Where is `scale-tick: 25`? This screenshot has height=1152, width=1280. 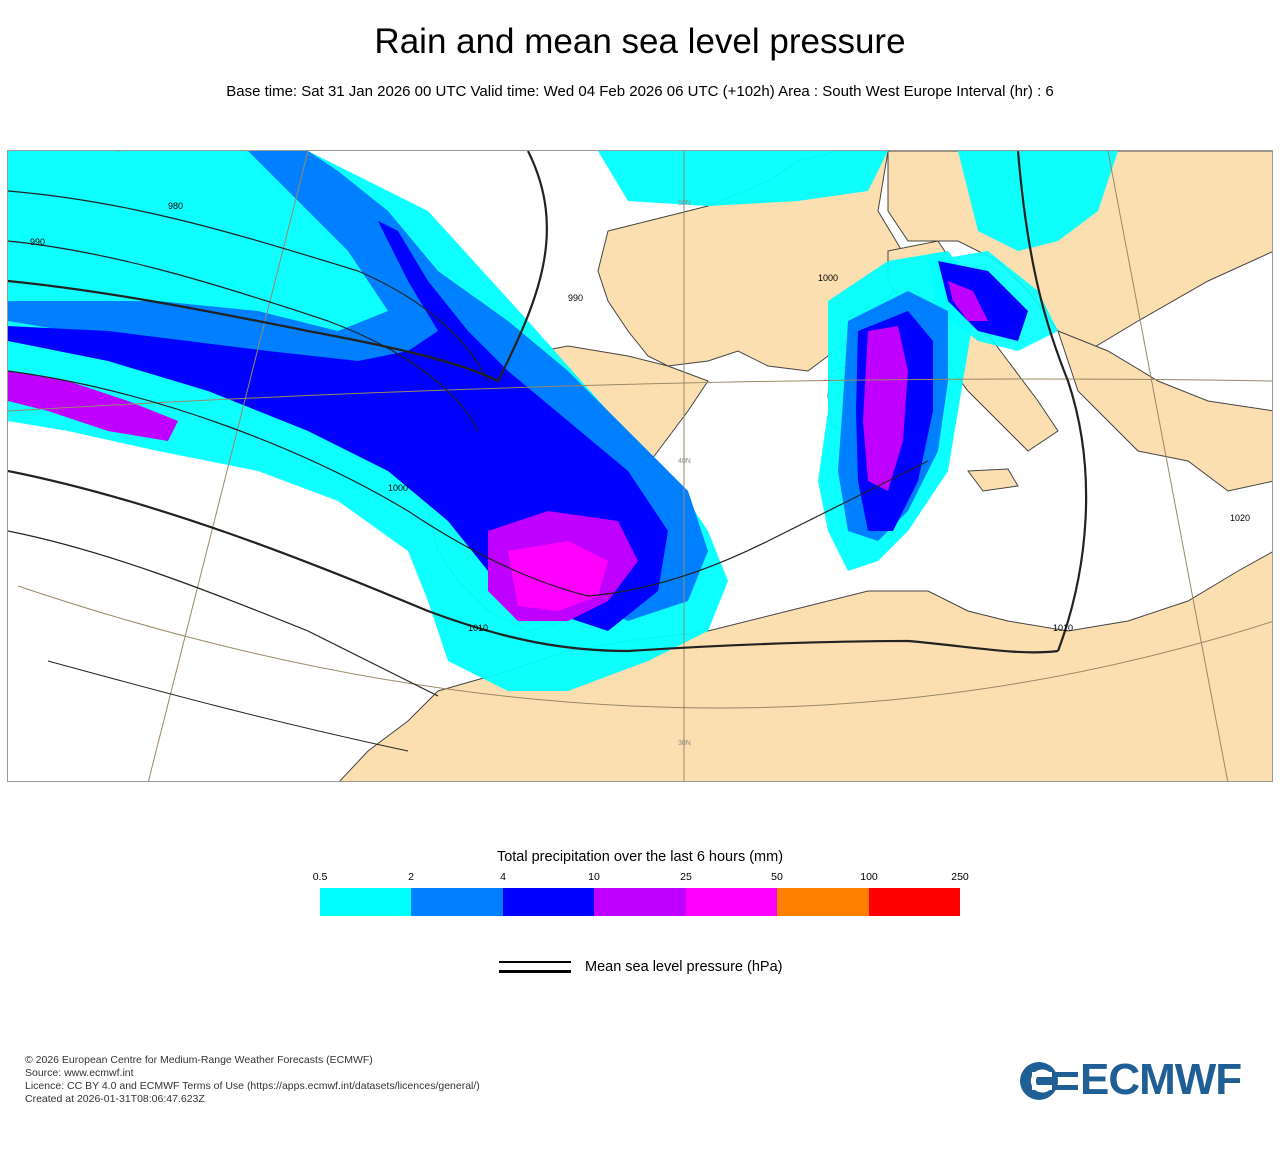 scale-tick: 25 is located at coordinates (686, 877).